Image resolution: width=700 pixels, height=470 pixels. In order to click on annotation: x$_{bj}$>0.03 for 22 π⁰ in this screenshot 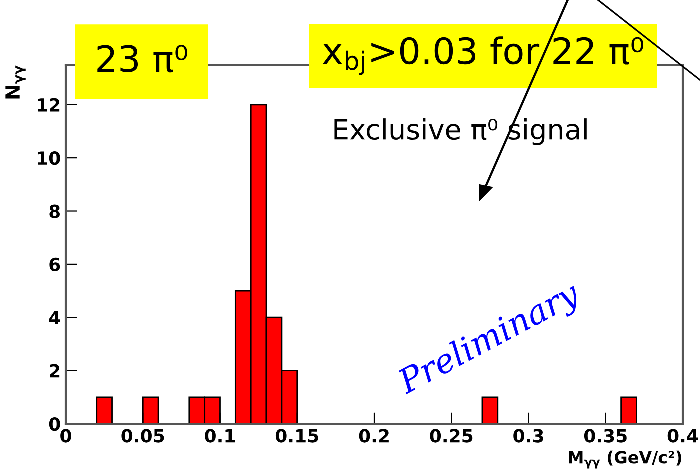, I will do `click(483, 56)`.